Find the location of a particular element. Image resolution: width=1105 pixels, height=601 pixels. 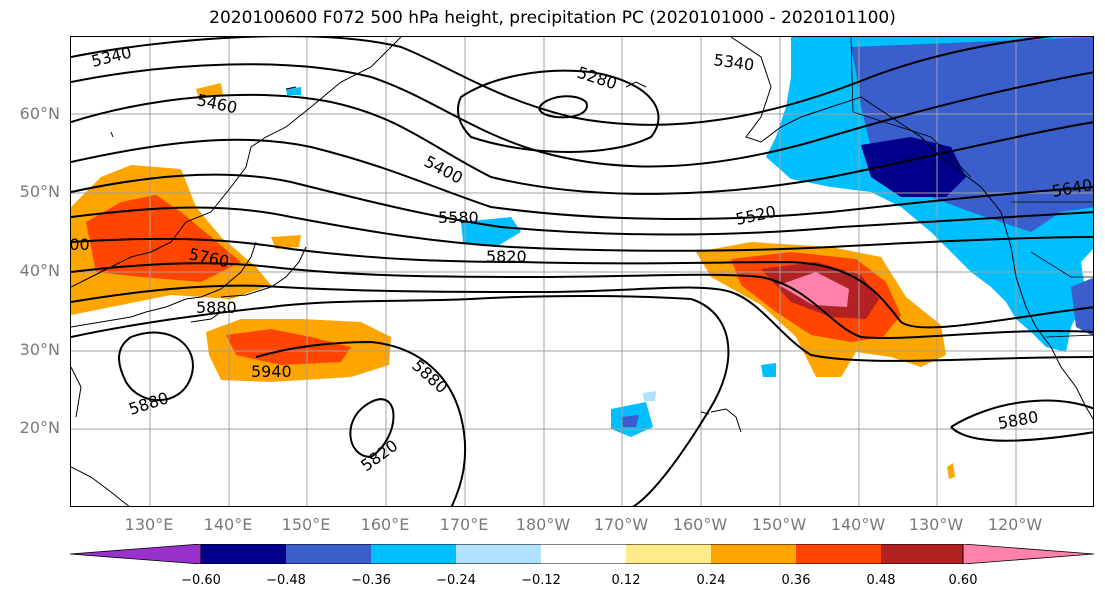

lon-label: 170°W is located at coordinates (621, 524).